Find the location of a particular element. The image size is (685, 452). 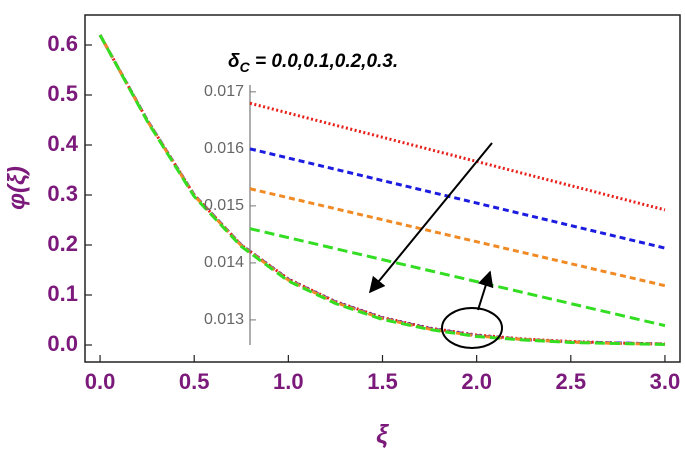

y-axis-label: φ(ξ) is located at coordinates (16, 188).